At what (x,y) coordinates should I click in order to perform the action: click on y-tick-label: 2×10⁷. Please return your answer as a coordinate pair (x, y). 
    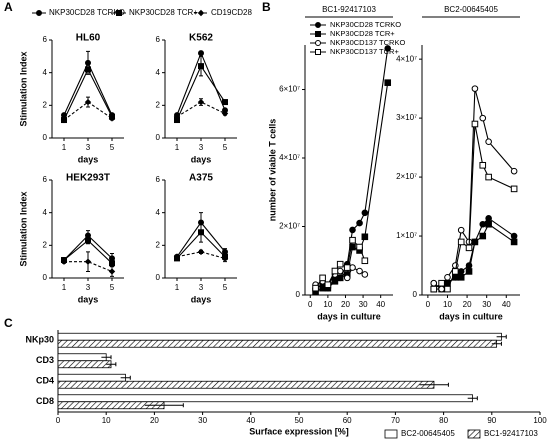
    Looking at the image, I should click on (289, 226).